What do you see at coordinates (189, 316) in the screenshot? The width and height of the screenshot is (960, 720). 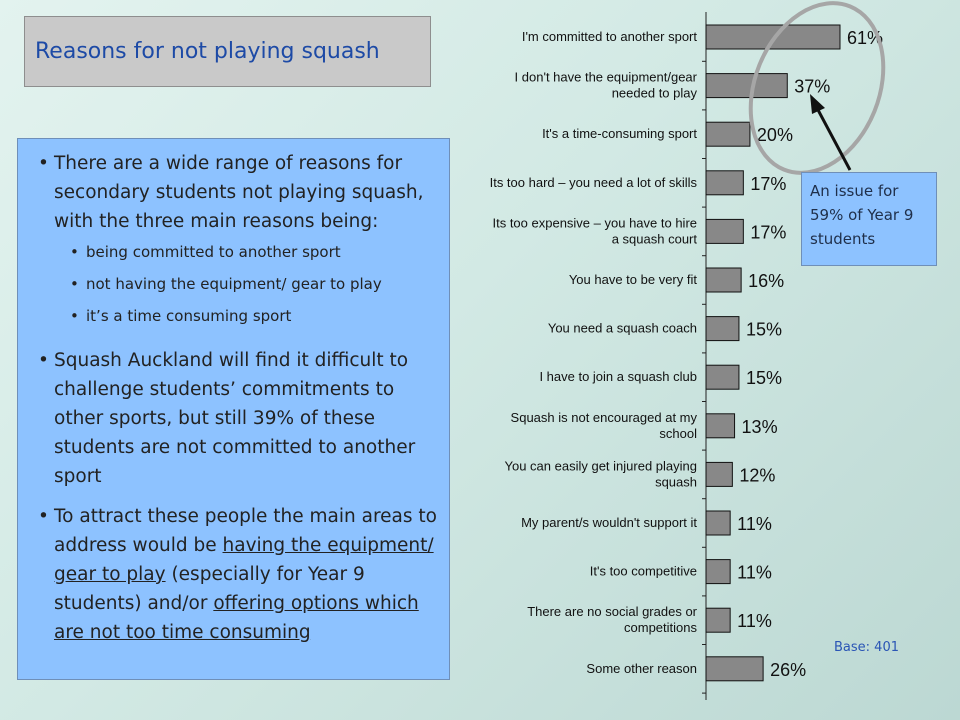 I see `list-item-text: it’s a time consuming sport` at bounding box center [189, 316].